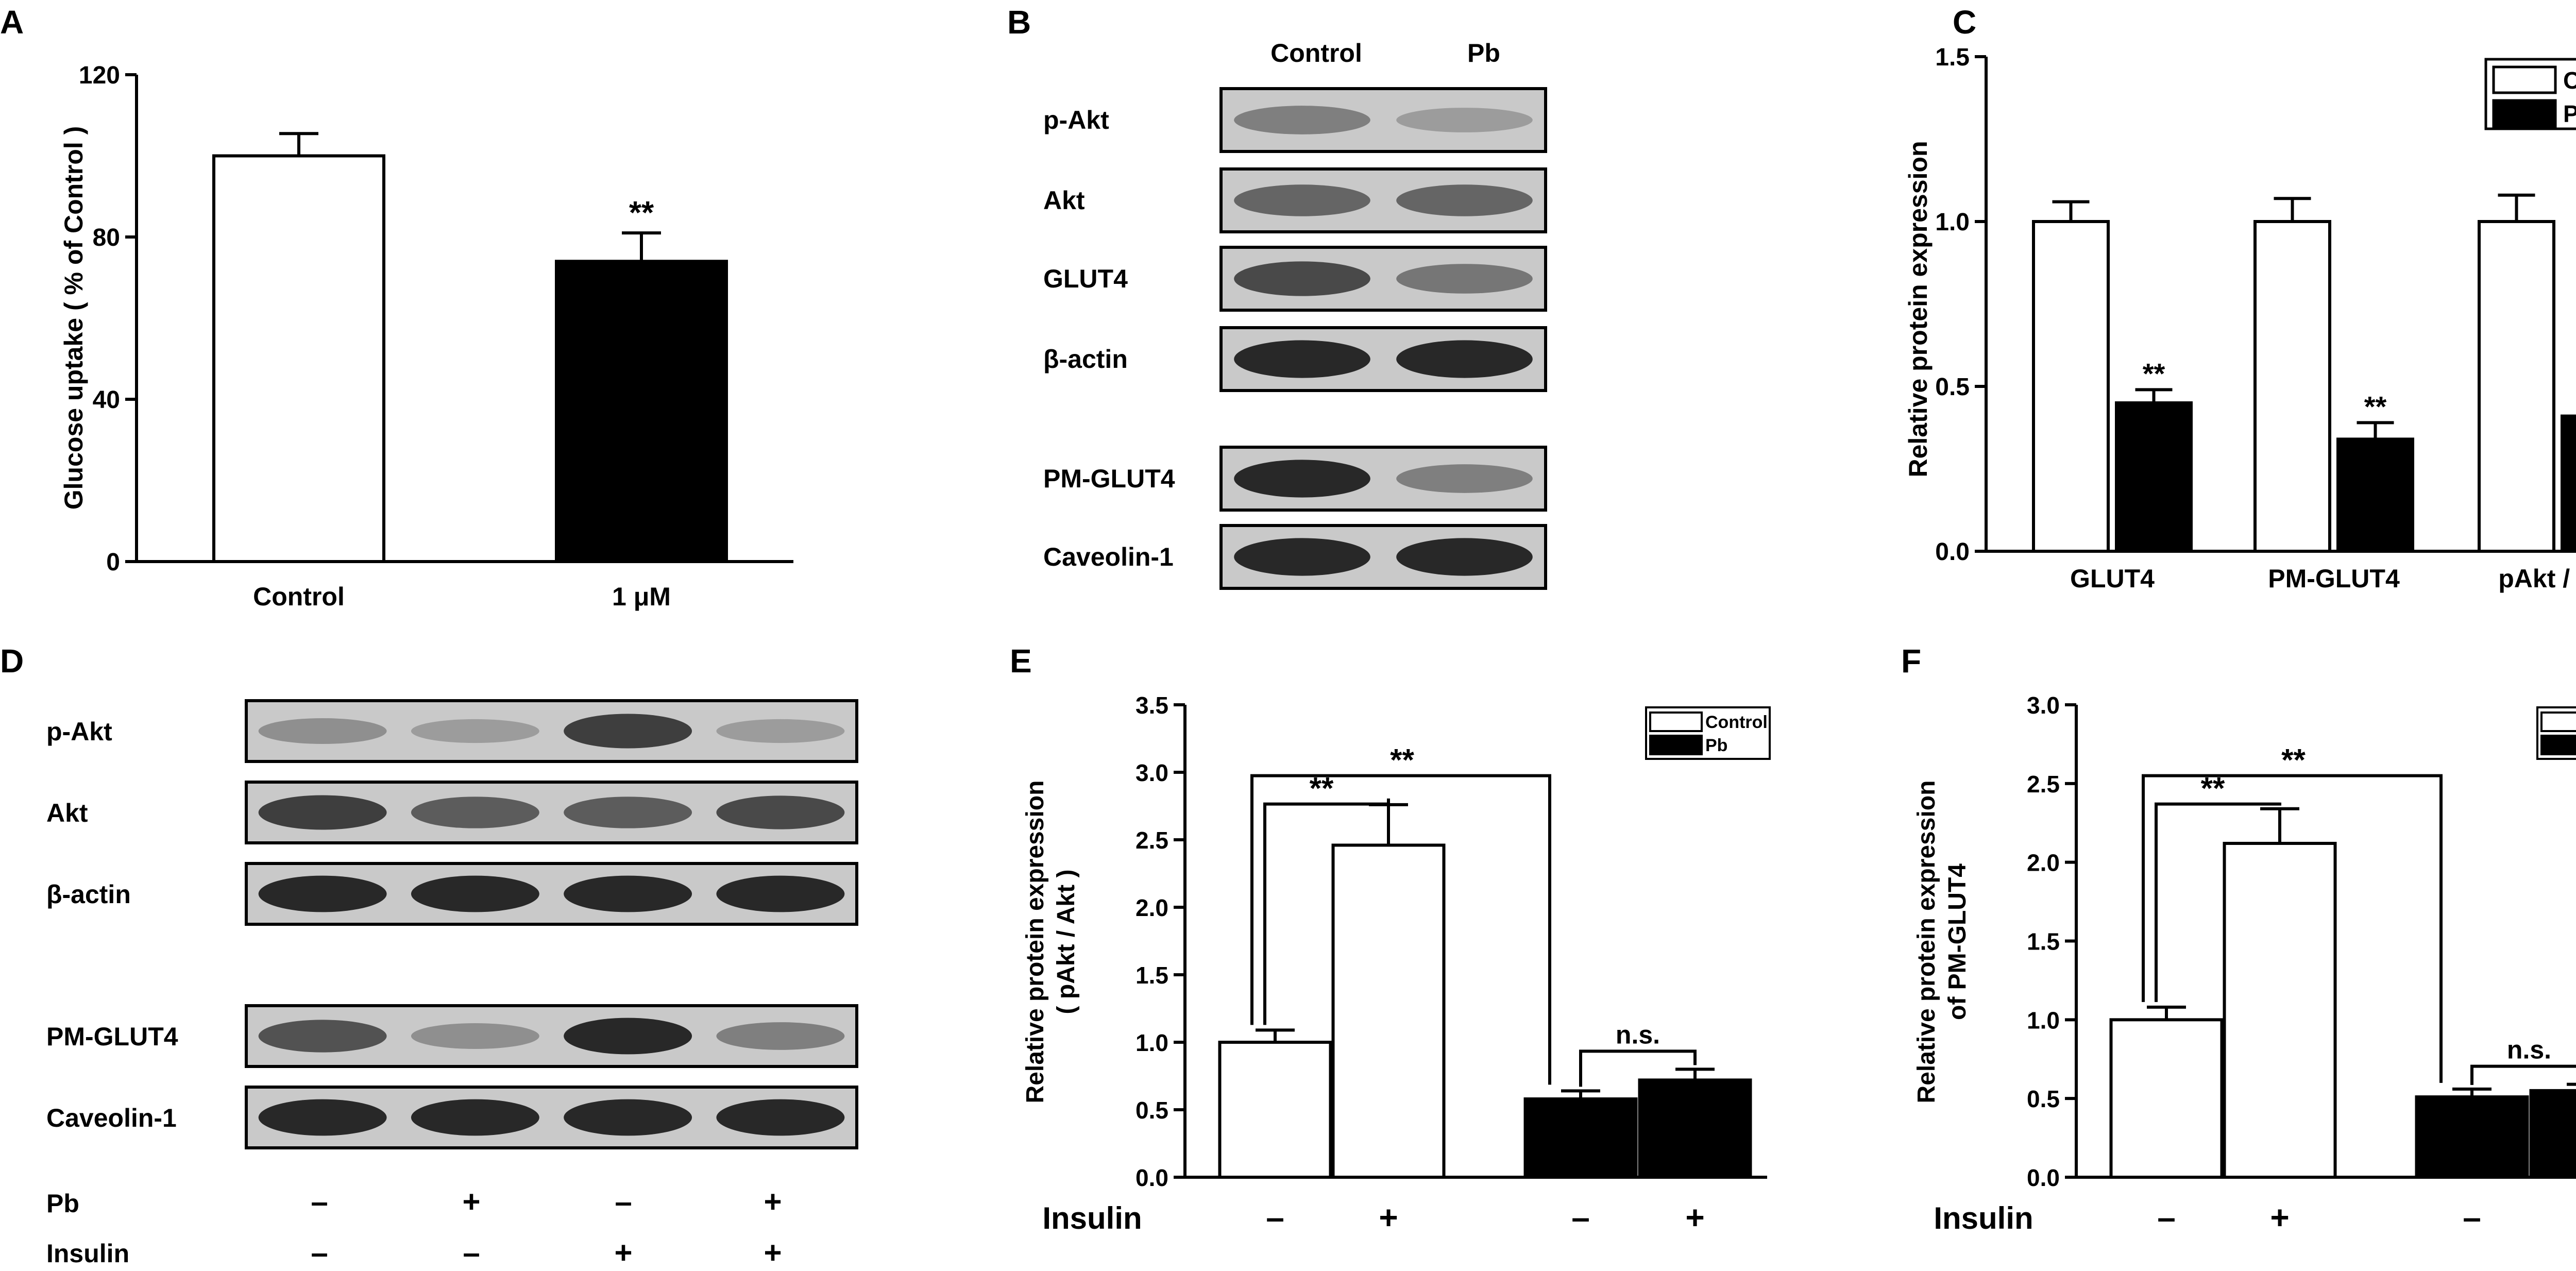 Image resolution: width=2576 pixels, height=1271 pixels. Describe the element at coordinates (1911, 661) in the screenshot. I see `panel-letter-f: F` at that location.